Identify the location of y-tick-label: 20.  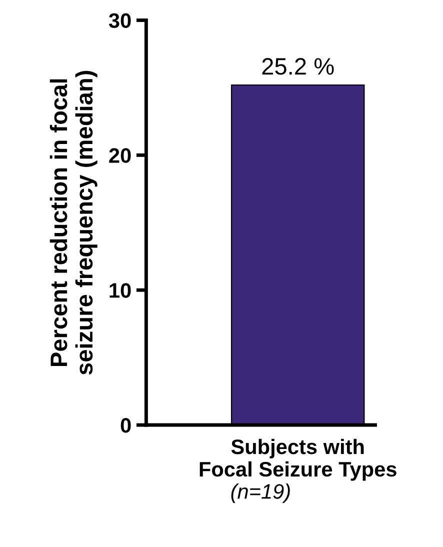
(120, 155).